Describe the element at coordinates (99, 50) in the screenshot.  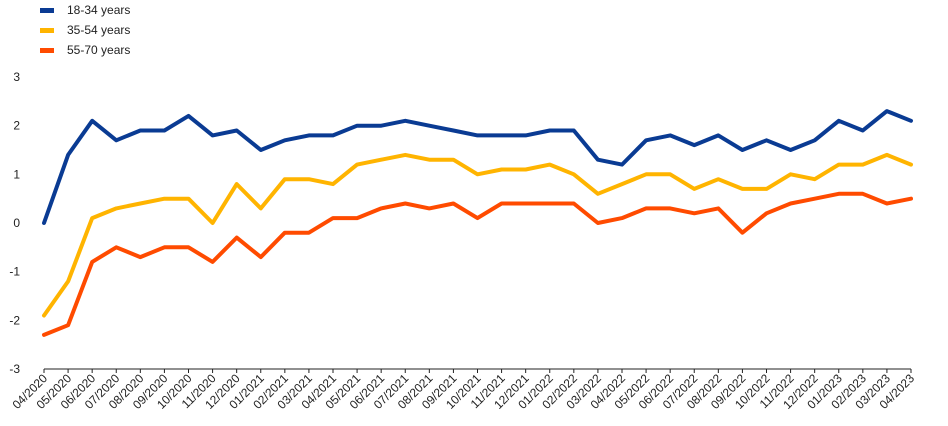
I see `legend-label-55-70: 55-70 years` at that location.